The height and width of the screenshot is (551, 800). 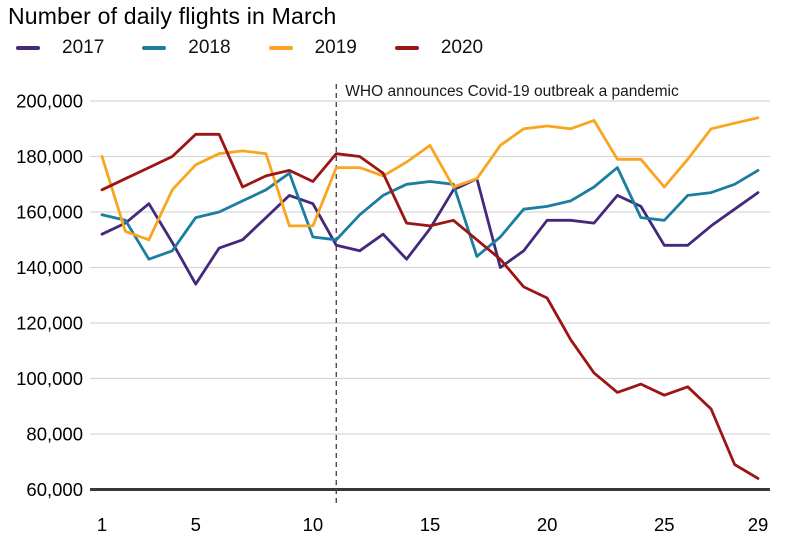 I want to click on x-tick-label-10: 10, so click(x=313, y=524).